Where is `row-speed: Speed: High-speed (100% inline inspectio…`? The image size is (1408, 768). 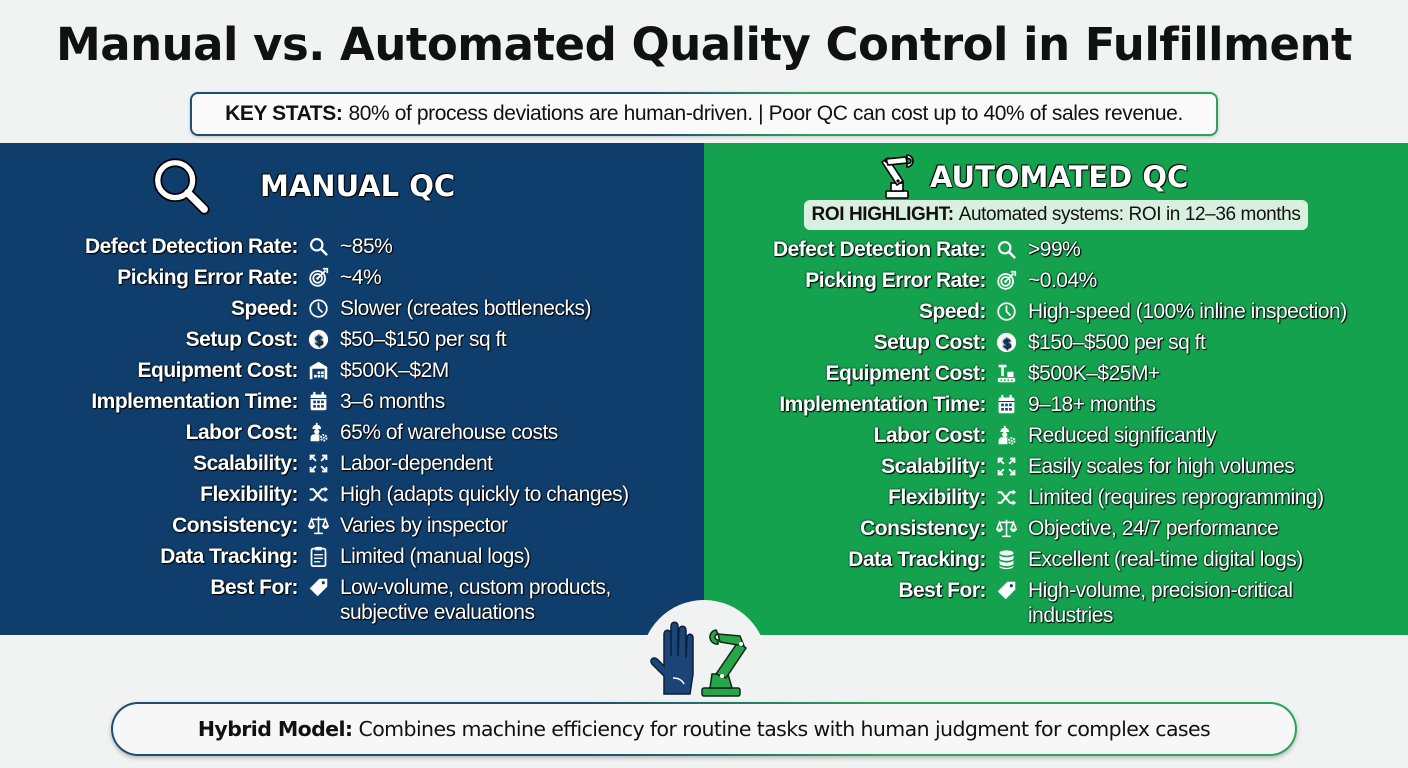 row-speed: Speed: High-speed (100% inline inspectio… is located at coordinates (1056, 311).